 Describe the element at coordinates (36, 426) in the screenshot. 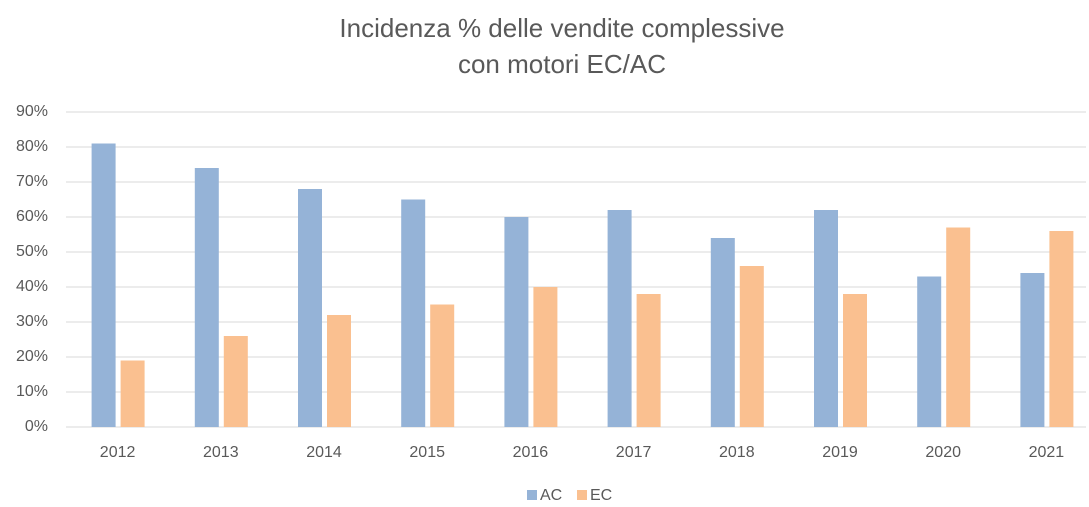

I see `y-tick-label: 0%` at that location.